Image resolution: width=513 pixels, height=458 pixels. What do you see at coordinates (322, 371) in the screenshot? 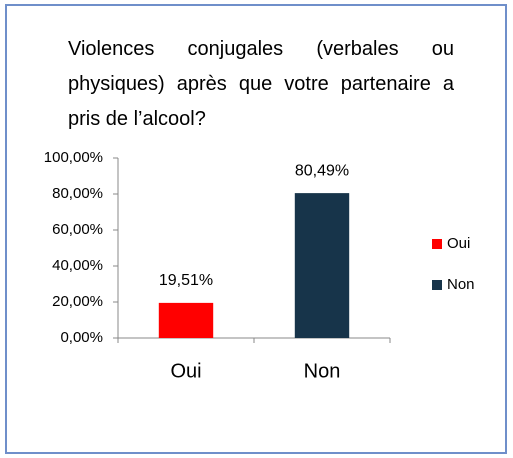
I see `x-tick-label: Non` at bounding box center [322, 371].